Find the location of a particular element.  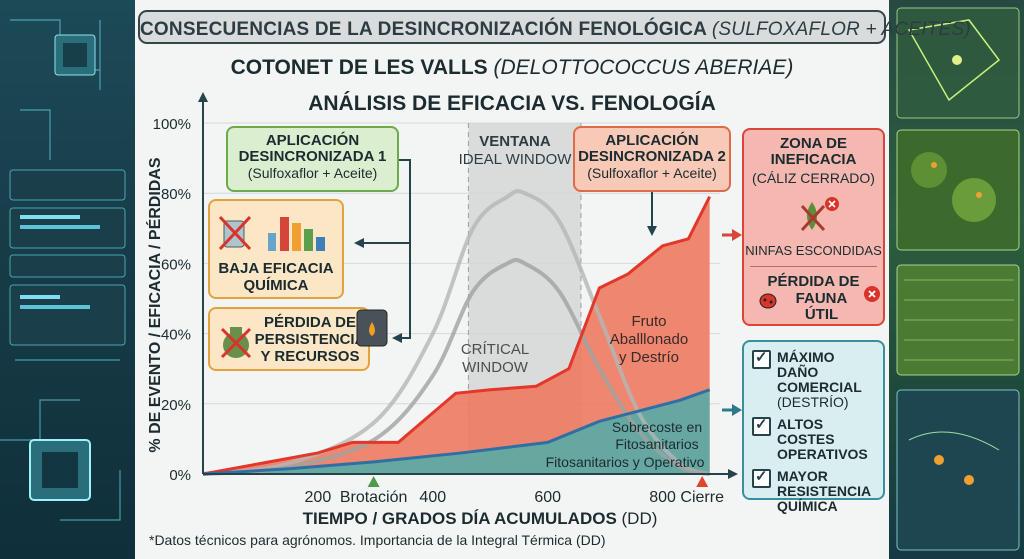

y-tick-label: 100% is located at coordinates (172, 124).